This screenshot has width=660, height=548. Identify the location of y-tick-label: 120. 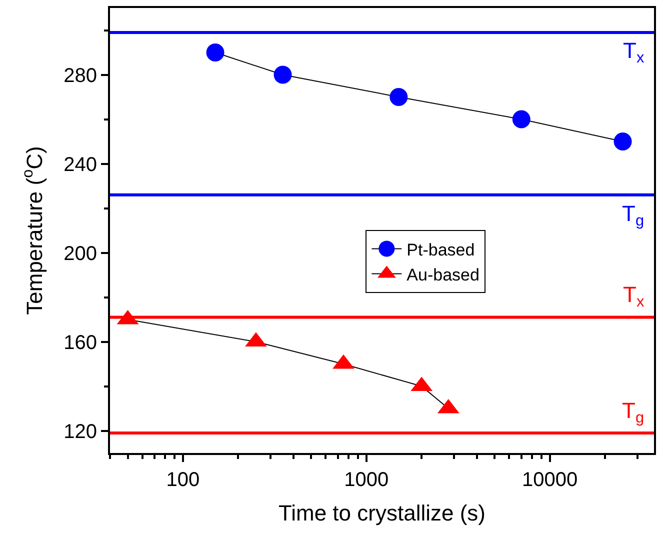
(80, 431).